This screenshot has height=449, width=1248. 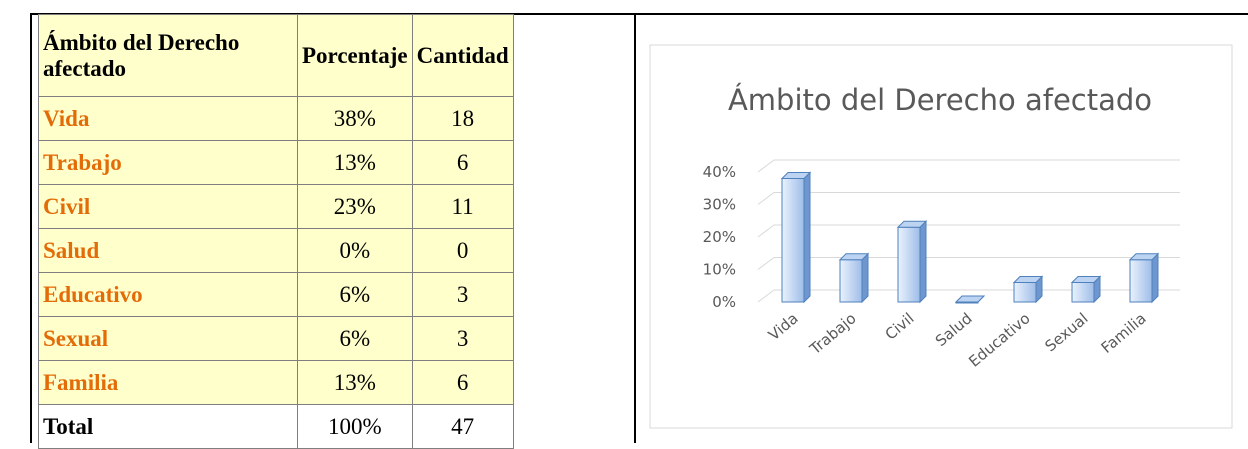 What do you see at coordinates (355, 206) in the screenshot?
I see `table-cell: 23%` at bounding box center [355, 206].